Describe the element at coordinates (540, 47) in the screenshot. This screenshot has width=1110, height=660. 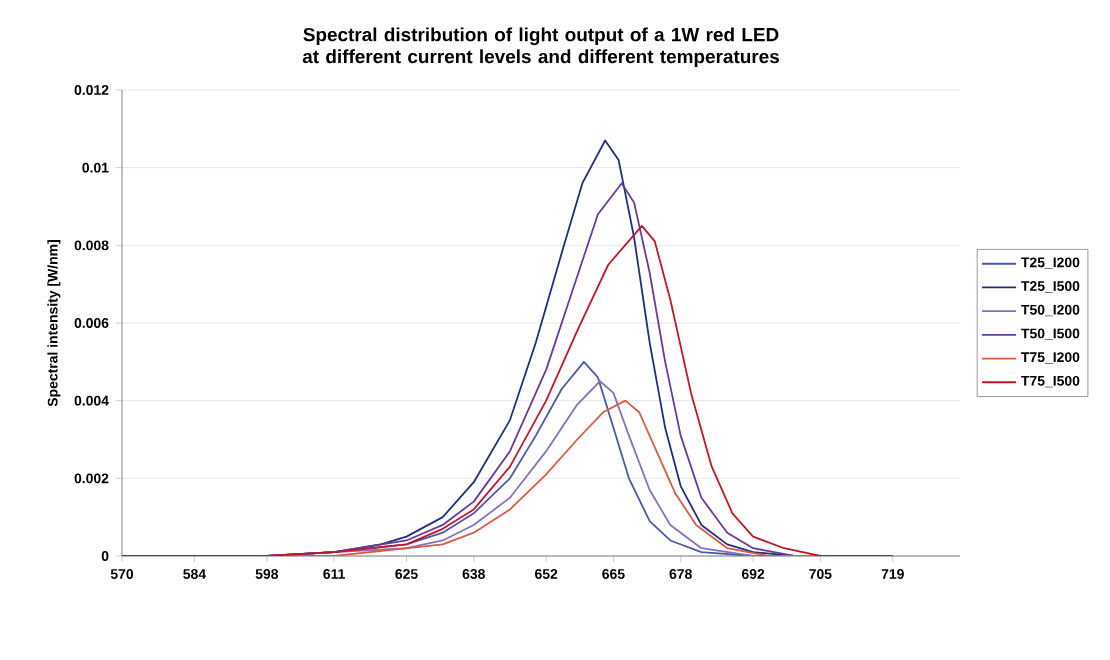
I see `chart-title: Spectral distribution of light output of a 1W red LED at different current levels and different temperatures` at that location.